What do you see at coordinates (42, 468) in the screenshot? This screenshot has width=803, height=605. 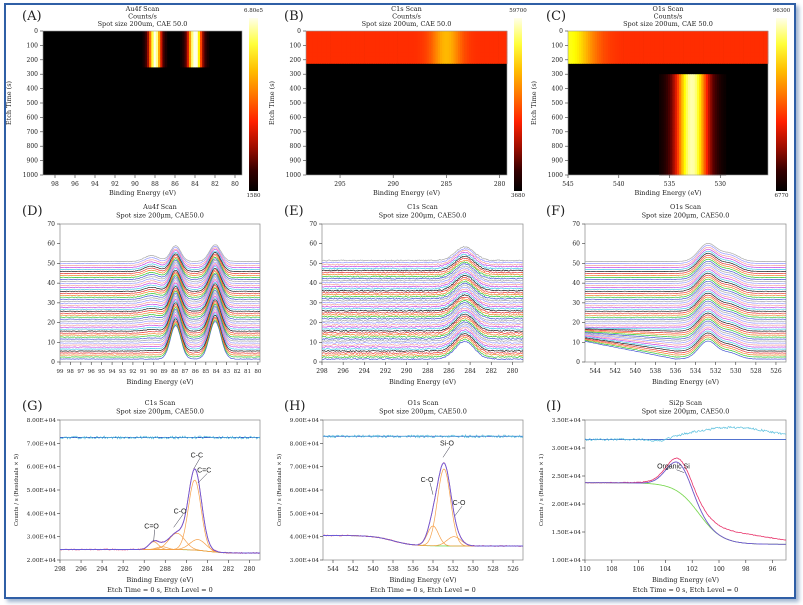 I see `y-tick-label: 6.00E+04` at bounding box center [42, 468].